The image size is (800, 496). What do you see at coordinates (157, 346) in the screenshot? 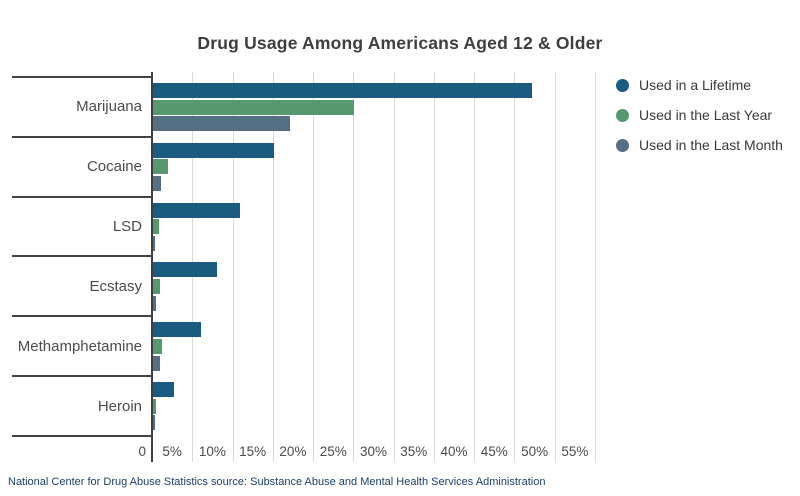
I see `bar-methamphetamine-last-year` at bounding box center [157, 346].